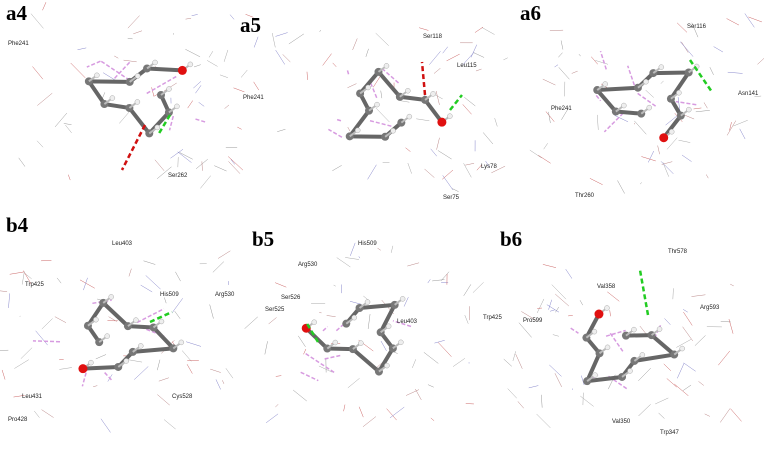 Image resolution: width=764 pixels, height=450 pixels. Describe the element at coordinates (291, 298) in the screenshot. I see `residue-label: Ser526` at that location.